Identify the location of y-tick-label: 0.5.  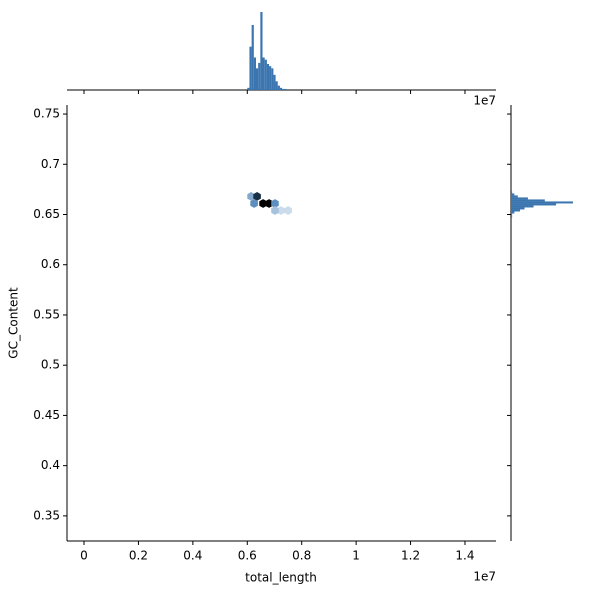
(50, 365).